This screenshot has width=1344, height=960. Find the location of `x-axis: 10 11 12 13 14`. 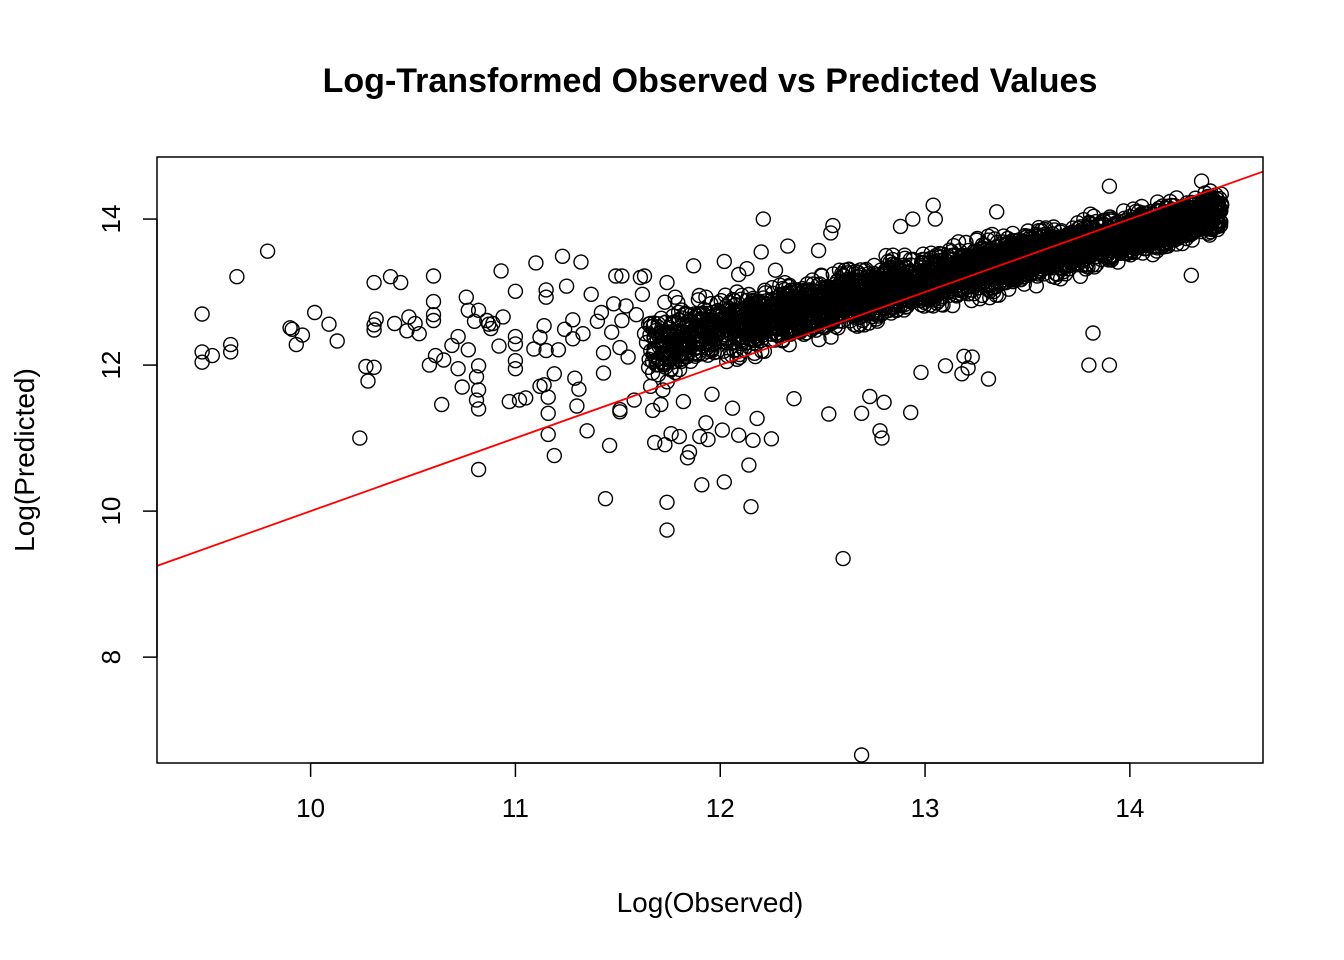

x-axis: 10 11 12 13 14 is located at coordinates (720, 792).